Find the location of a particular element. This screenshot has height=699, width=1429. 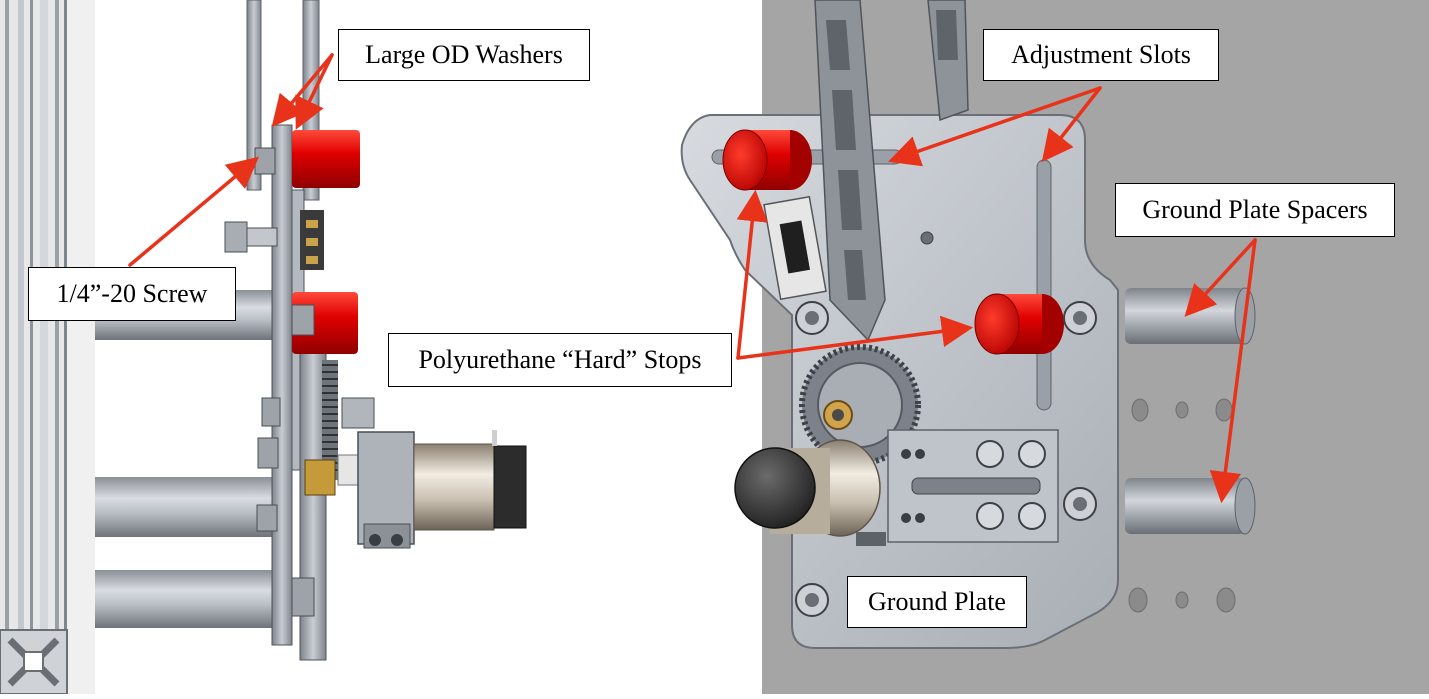

label-large-od-washers: Large OD Washers is located at coordinates (464, 55).